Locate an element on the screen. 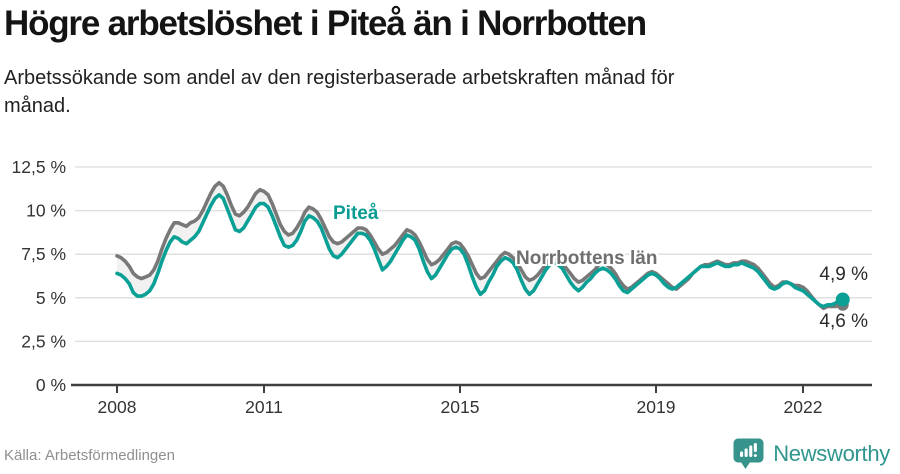  x-tick-label: 2015 is located at coordinates (460, 407).